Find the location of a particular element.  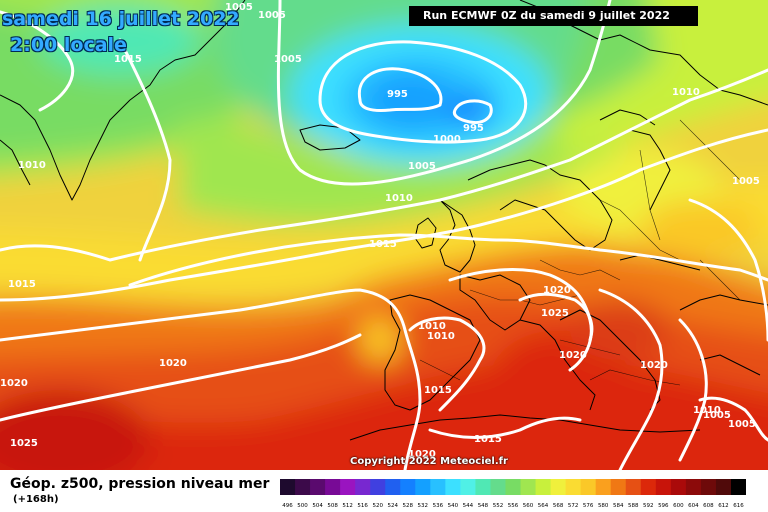

lead-time-label: (+168h) is located at coordinates (36, 499).